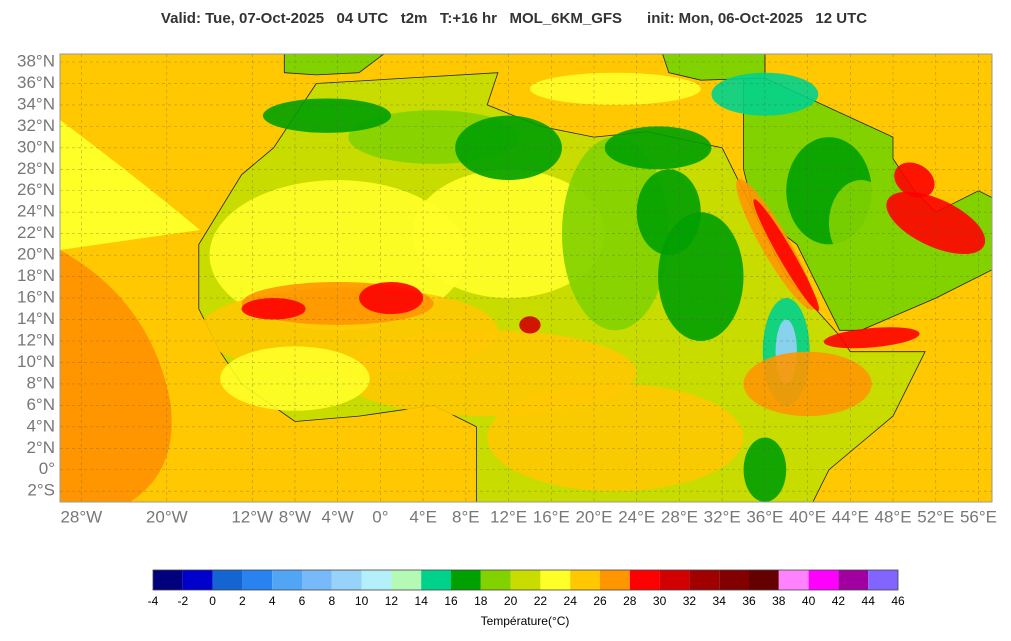 The height and width of the screenshot is (641, 1011). Describe the element at coordinates (809, 601) in the screenshot. I see `colorbar-tick-label: 40` at that location.